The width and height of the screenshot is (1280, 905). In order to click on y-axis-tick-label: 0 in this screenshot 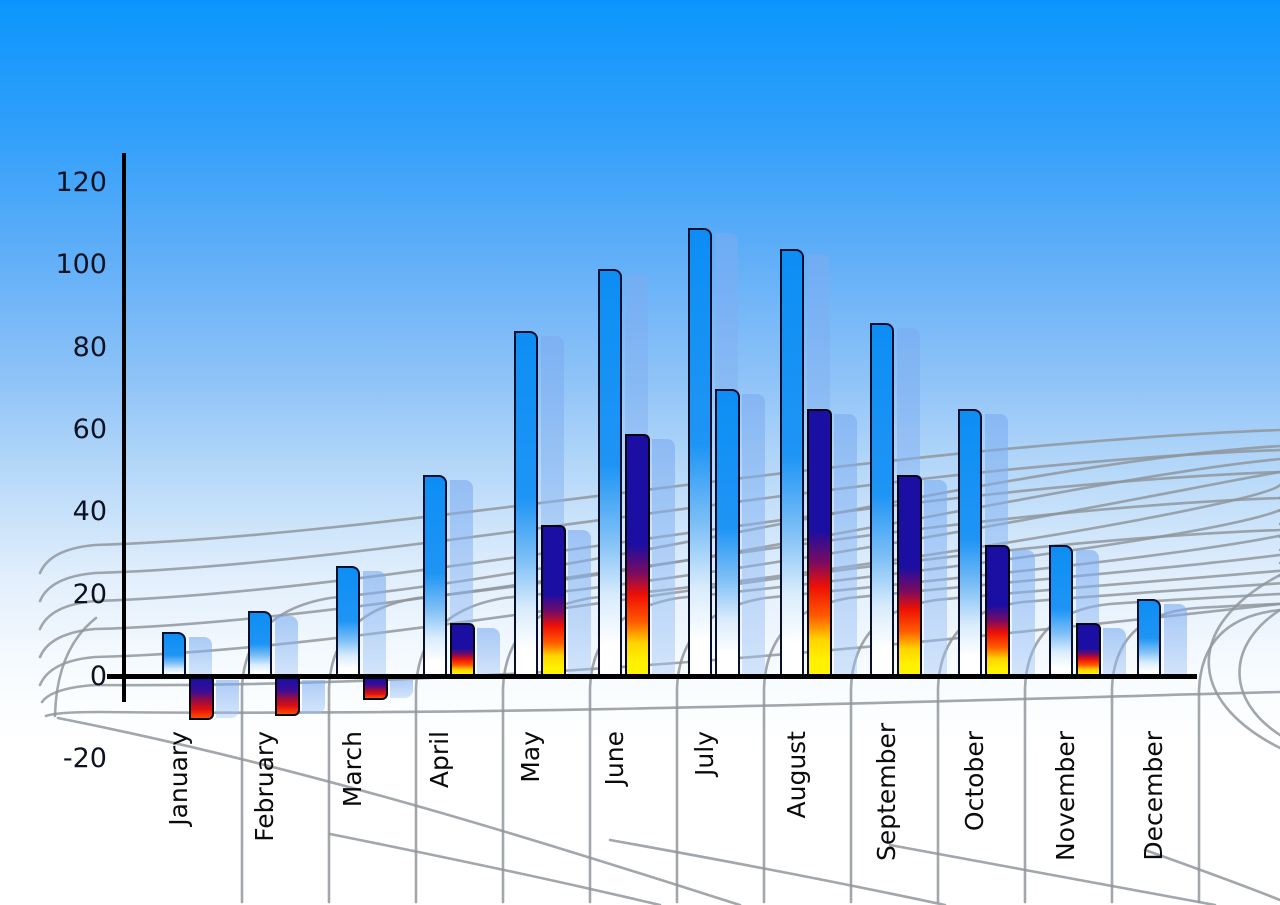, I will do `click(98, 676)`.